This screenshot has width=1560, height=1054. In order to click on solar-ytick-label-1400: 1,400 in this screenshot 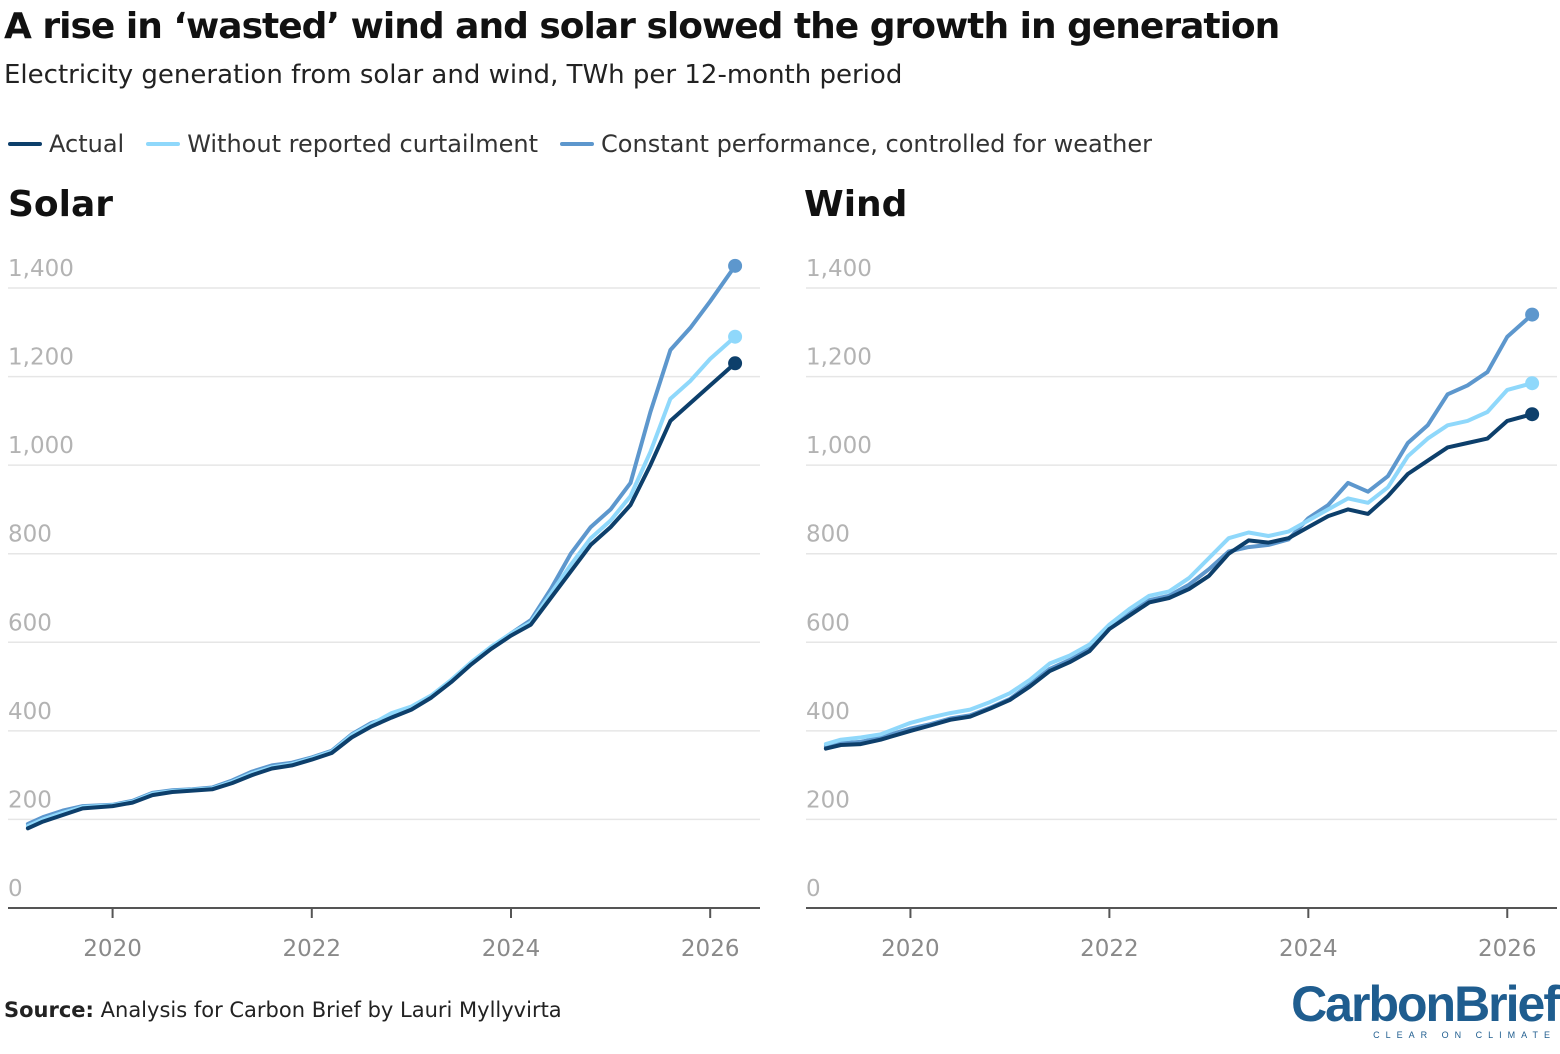, I will do `click(41, 269)`.